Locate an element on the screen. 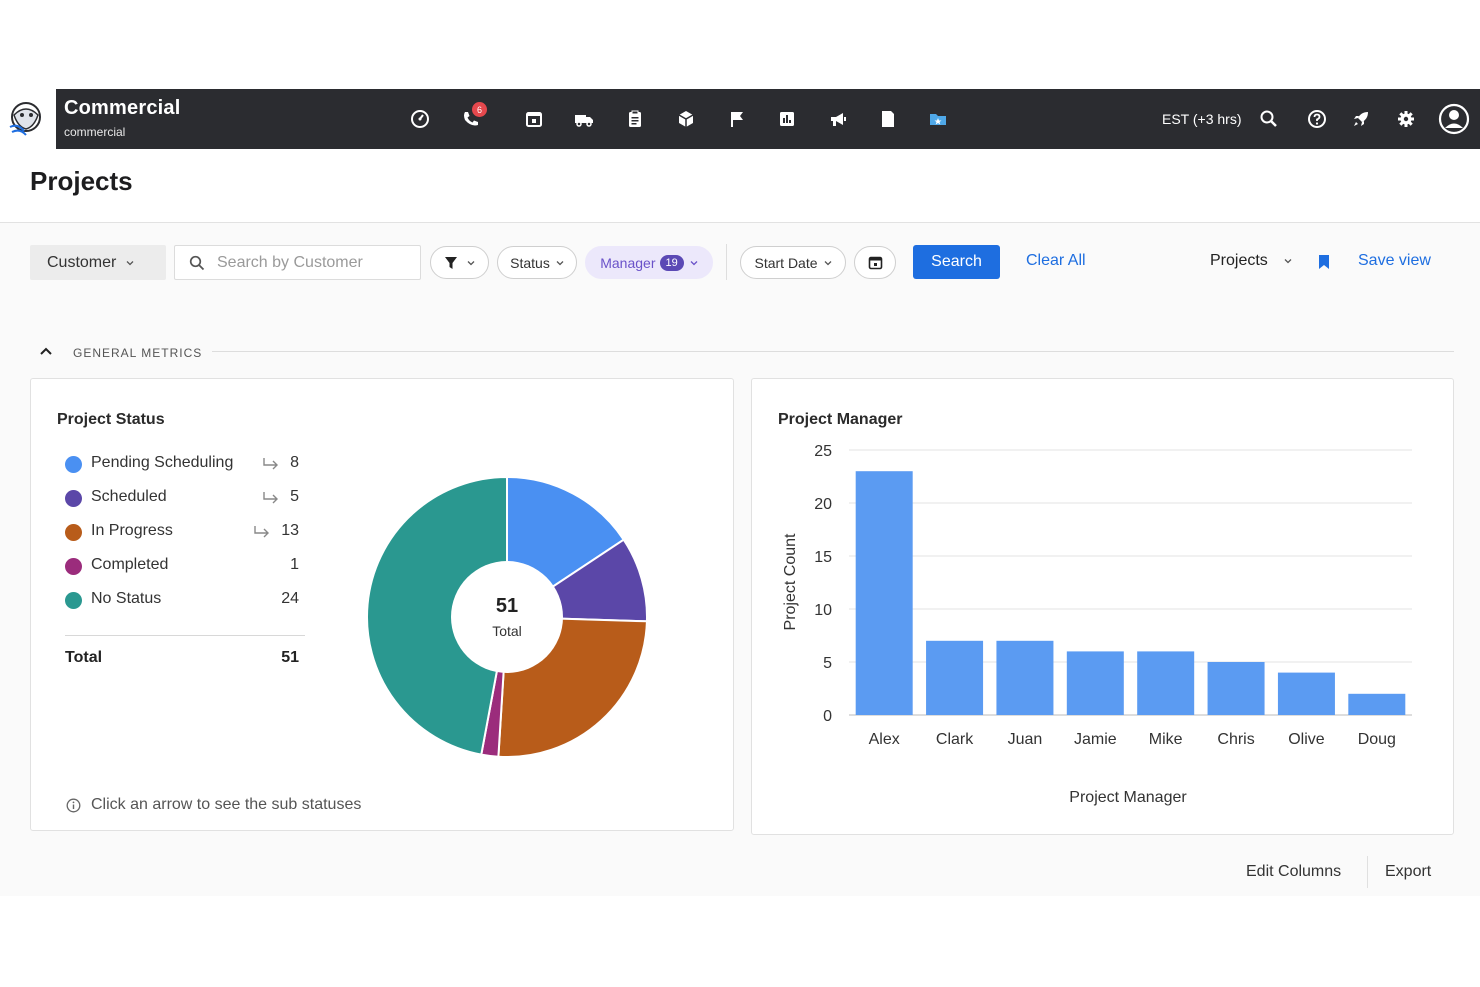 The image size is (1480, 987). bar-juan is located at coordinates (1025, 677).